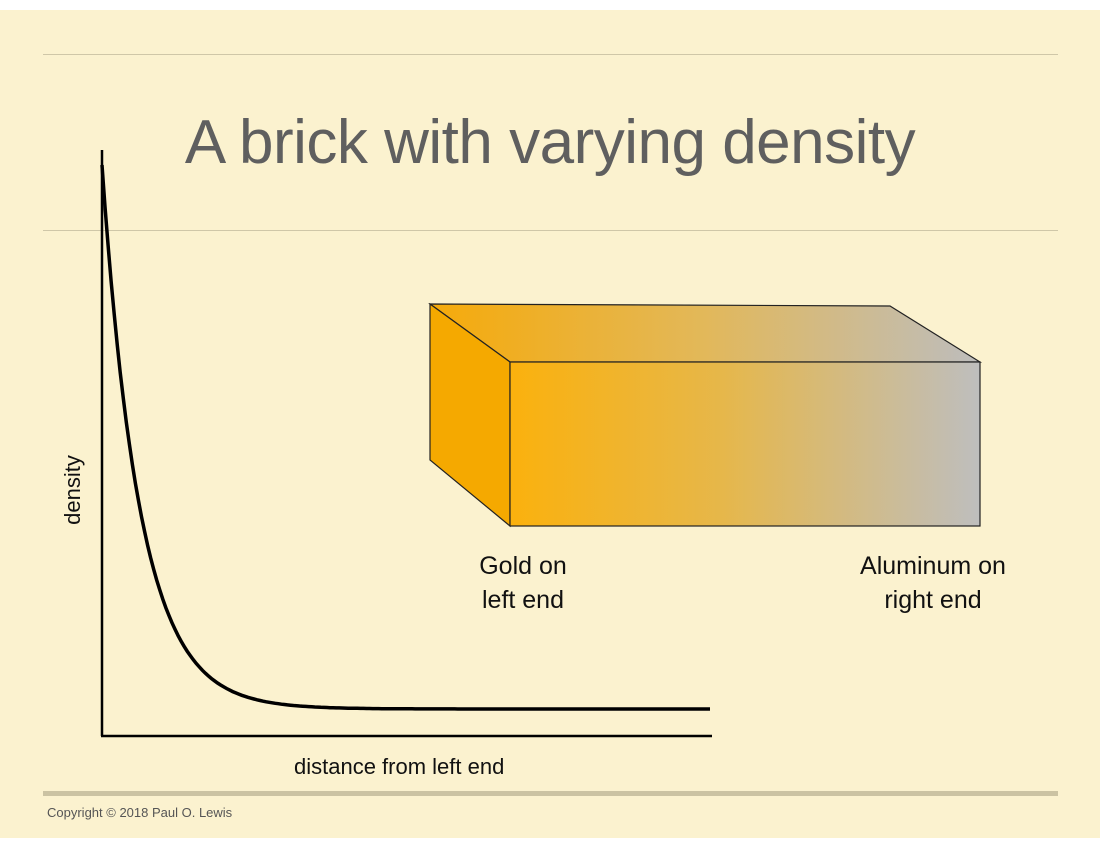 Image resolution: width=1100 pixels, height=850 pixels. What do you see at coordinates (550, 142) in the screenshot?
I see `slide-title: A brick with varying density` at bounding box center [550, 142].